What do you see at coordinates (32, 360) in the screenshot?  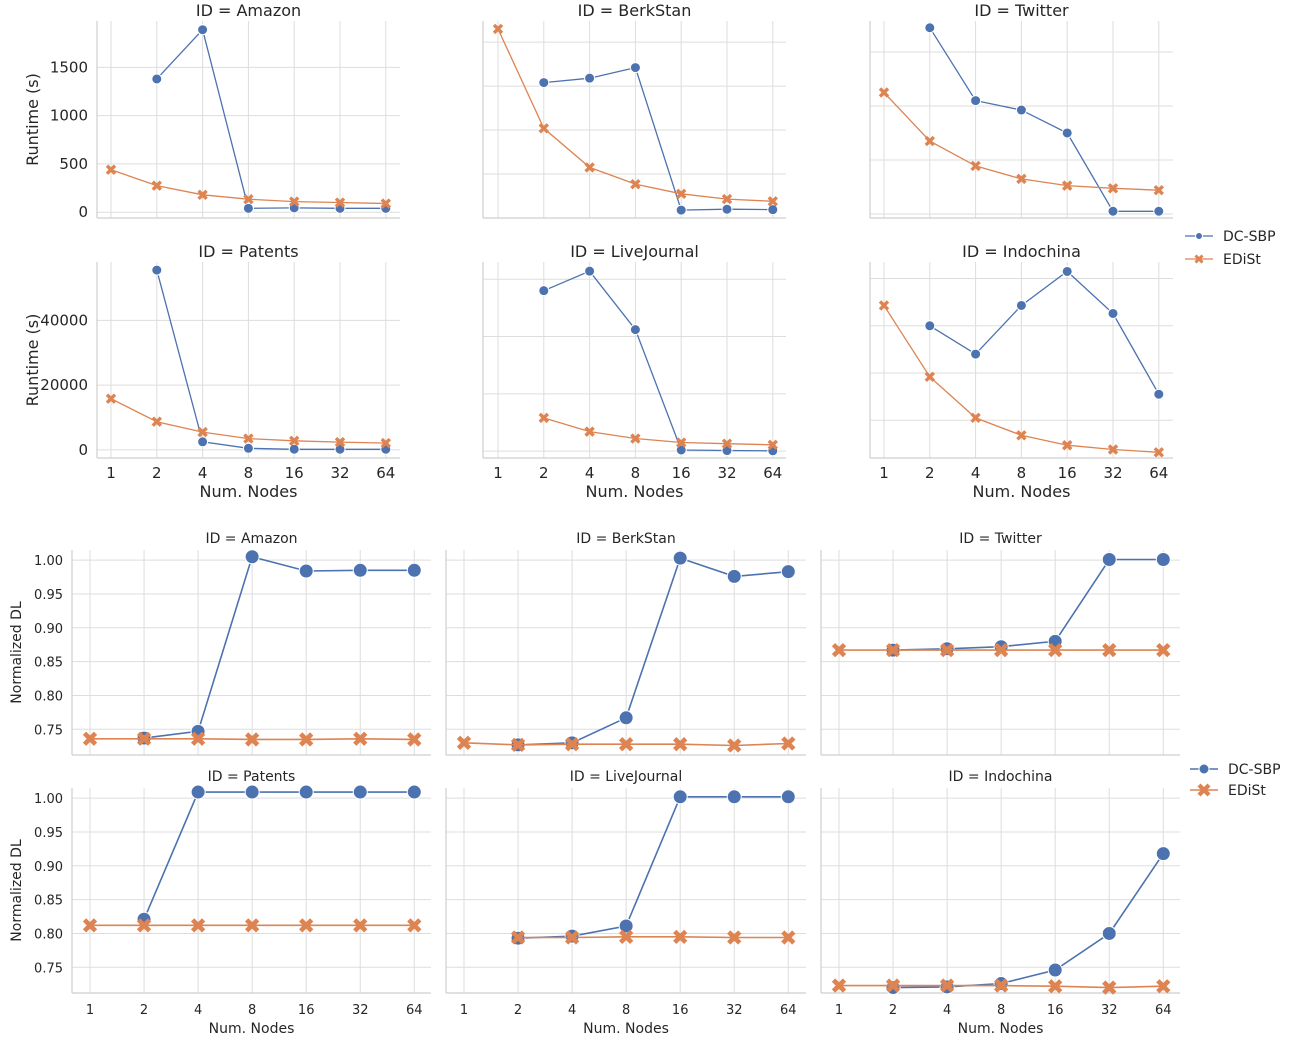 I see `y-axis-label: Runtime (s)` at bounding box center [32, 360].